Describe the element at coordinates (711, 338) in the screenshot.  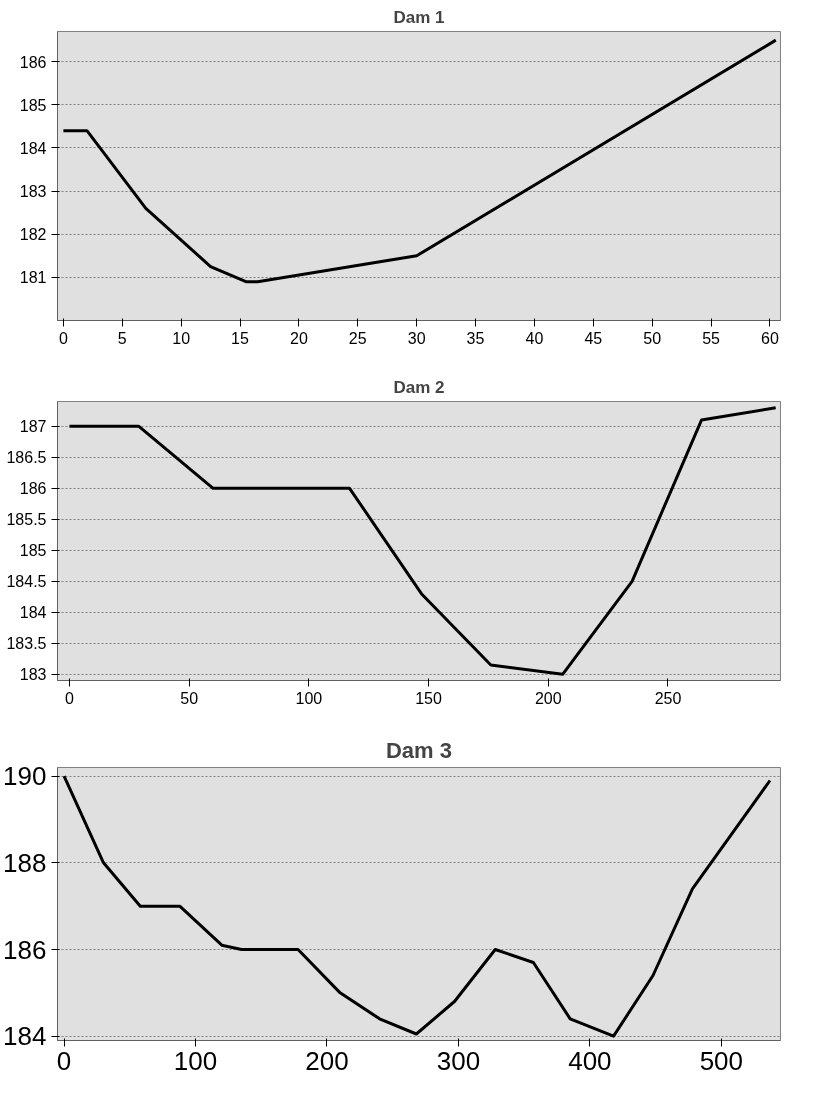
I see `x-tick-label: 55` at that location.